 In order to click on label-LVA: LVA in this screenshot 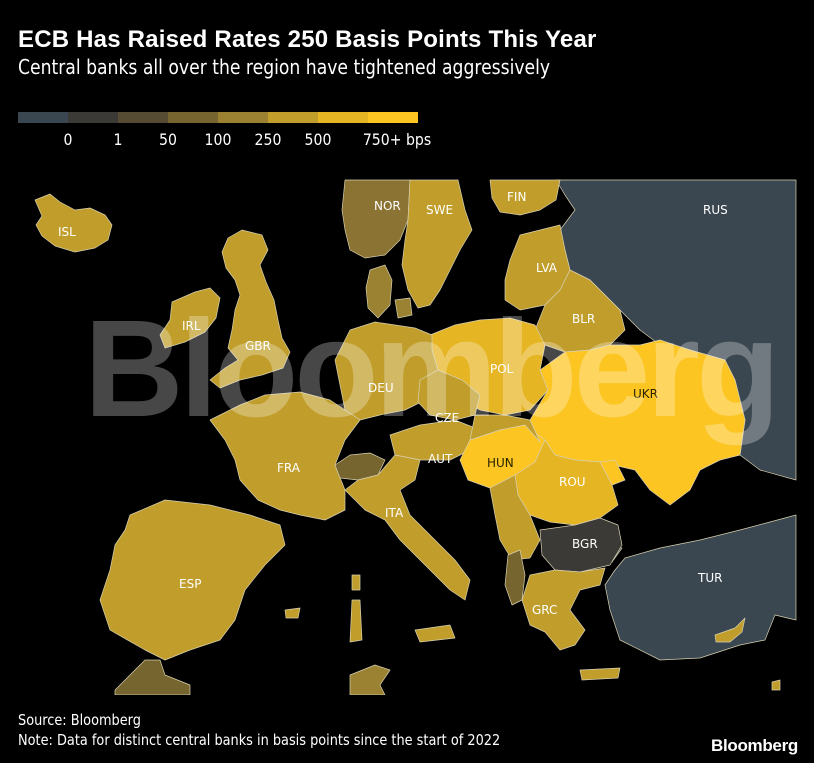, I will do `click(547, 268)`.